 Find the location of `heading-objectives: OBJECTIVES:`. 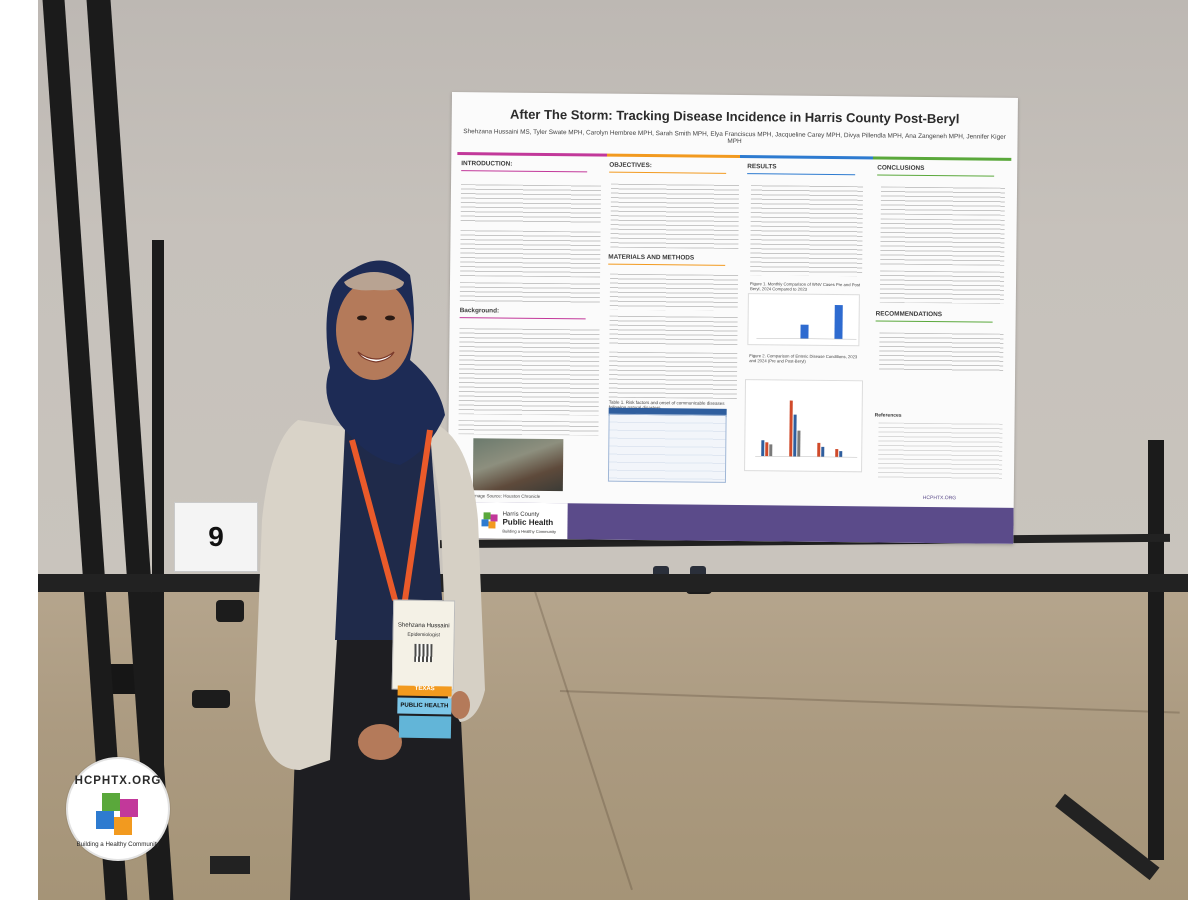

heading-objectives: OBJECTIVES: is located at coordinates (630, 165).